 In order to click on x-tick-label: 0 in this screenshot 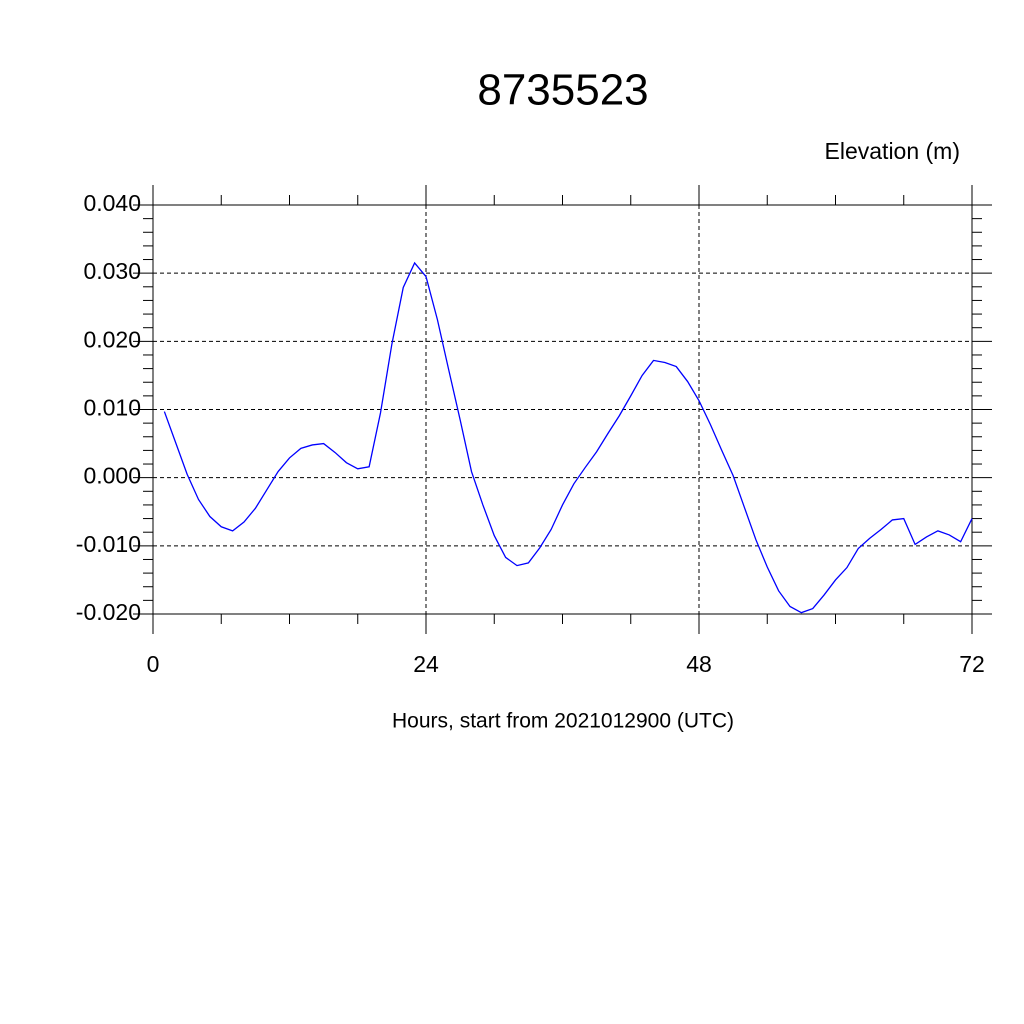, I will do `click(153, 664)`.